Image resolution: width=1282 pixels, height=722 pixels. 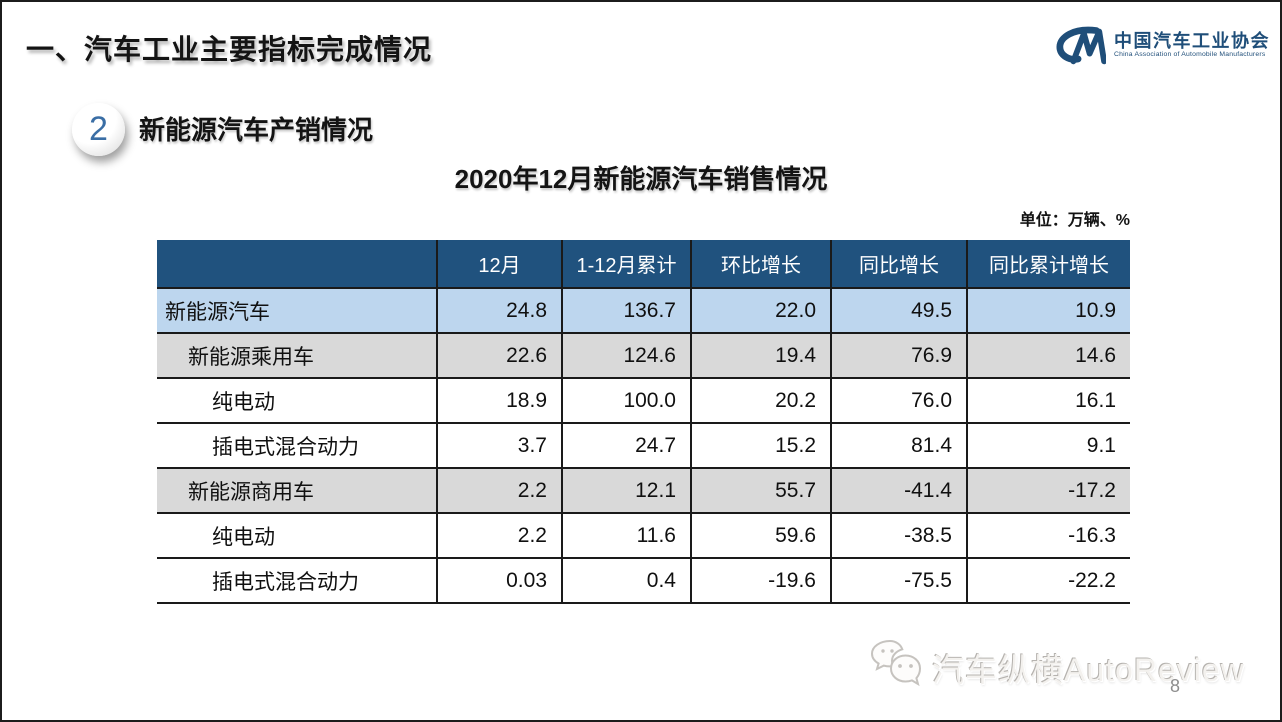 I want to click on cell: 59.6, so click(x=761, y=536).